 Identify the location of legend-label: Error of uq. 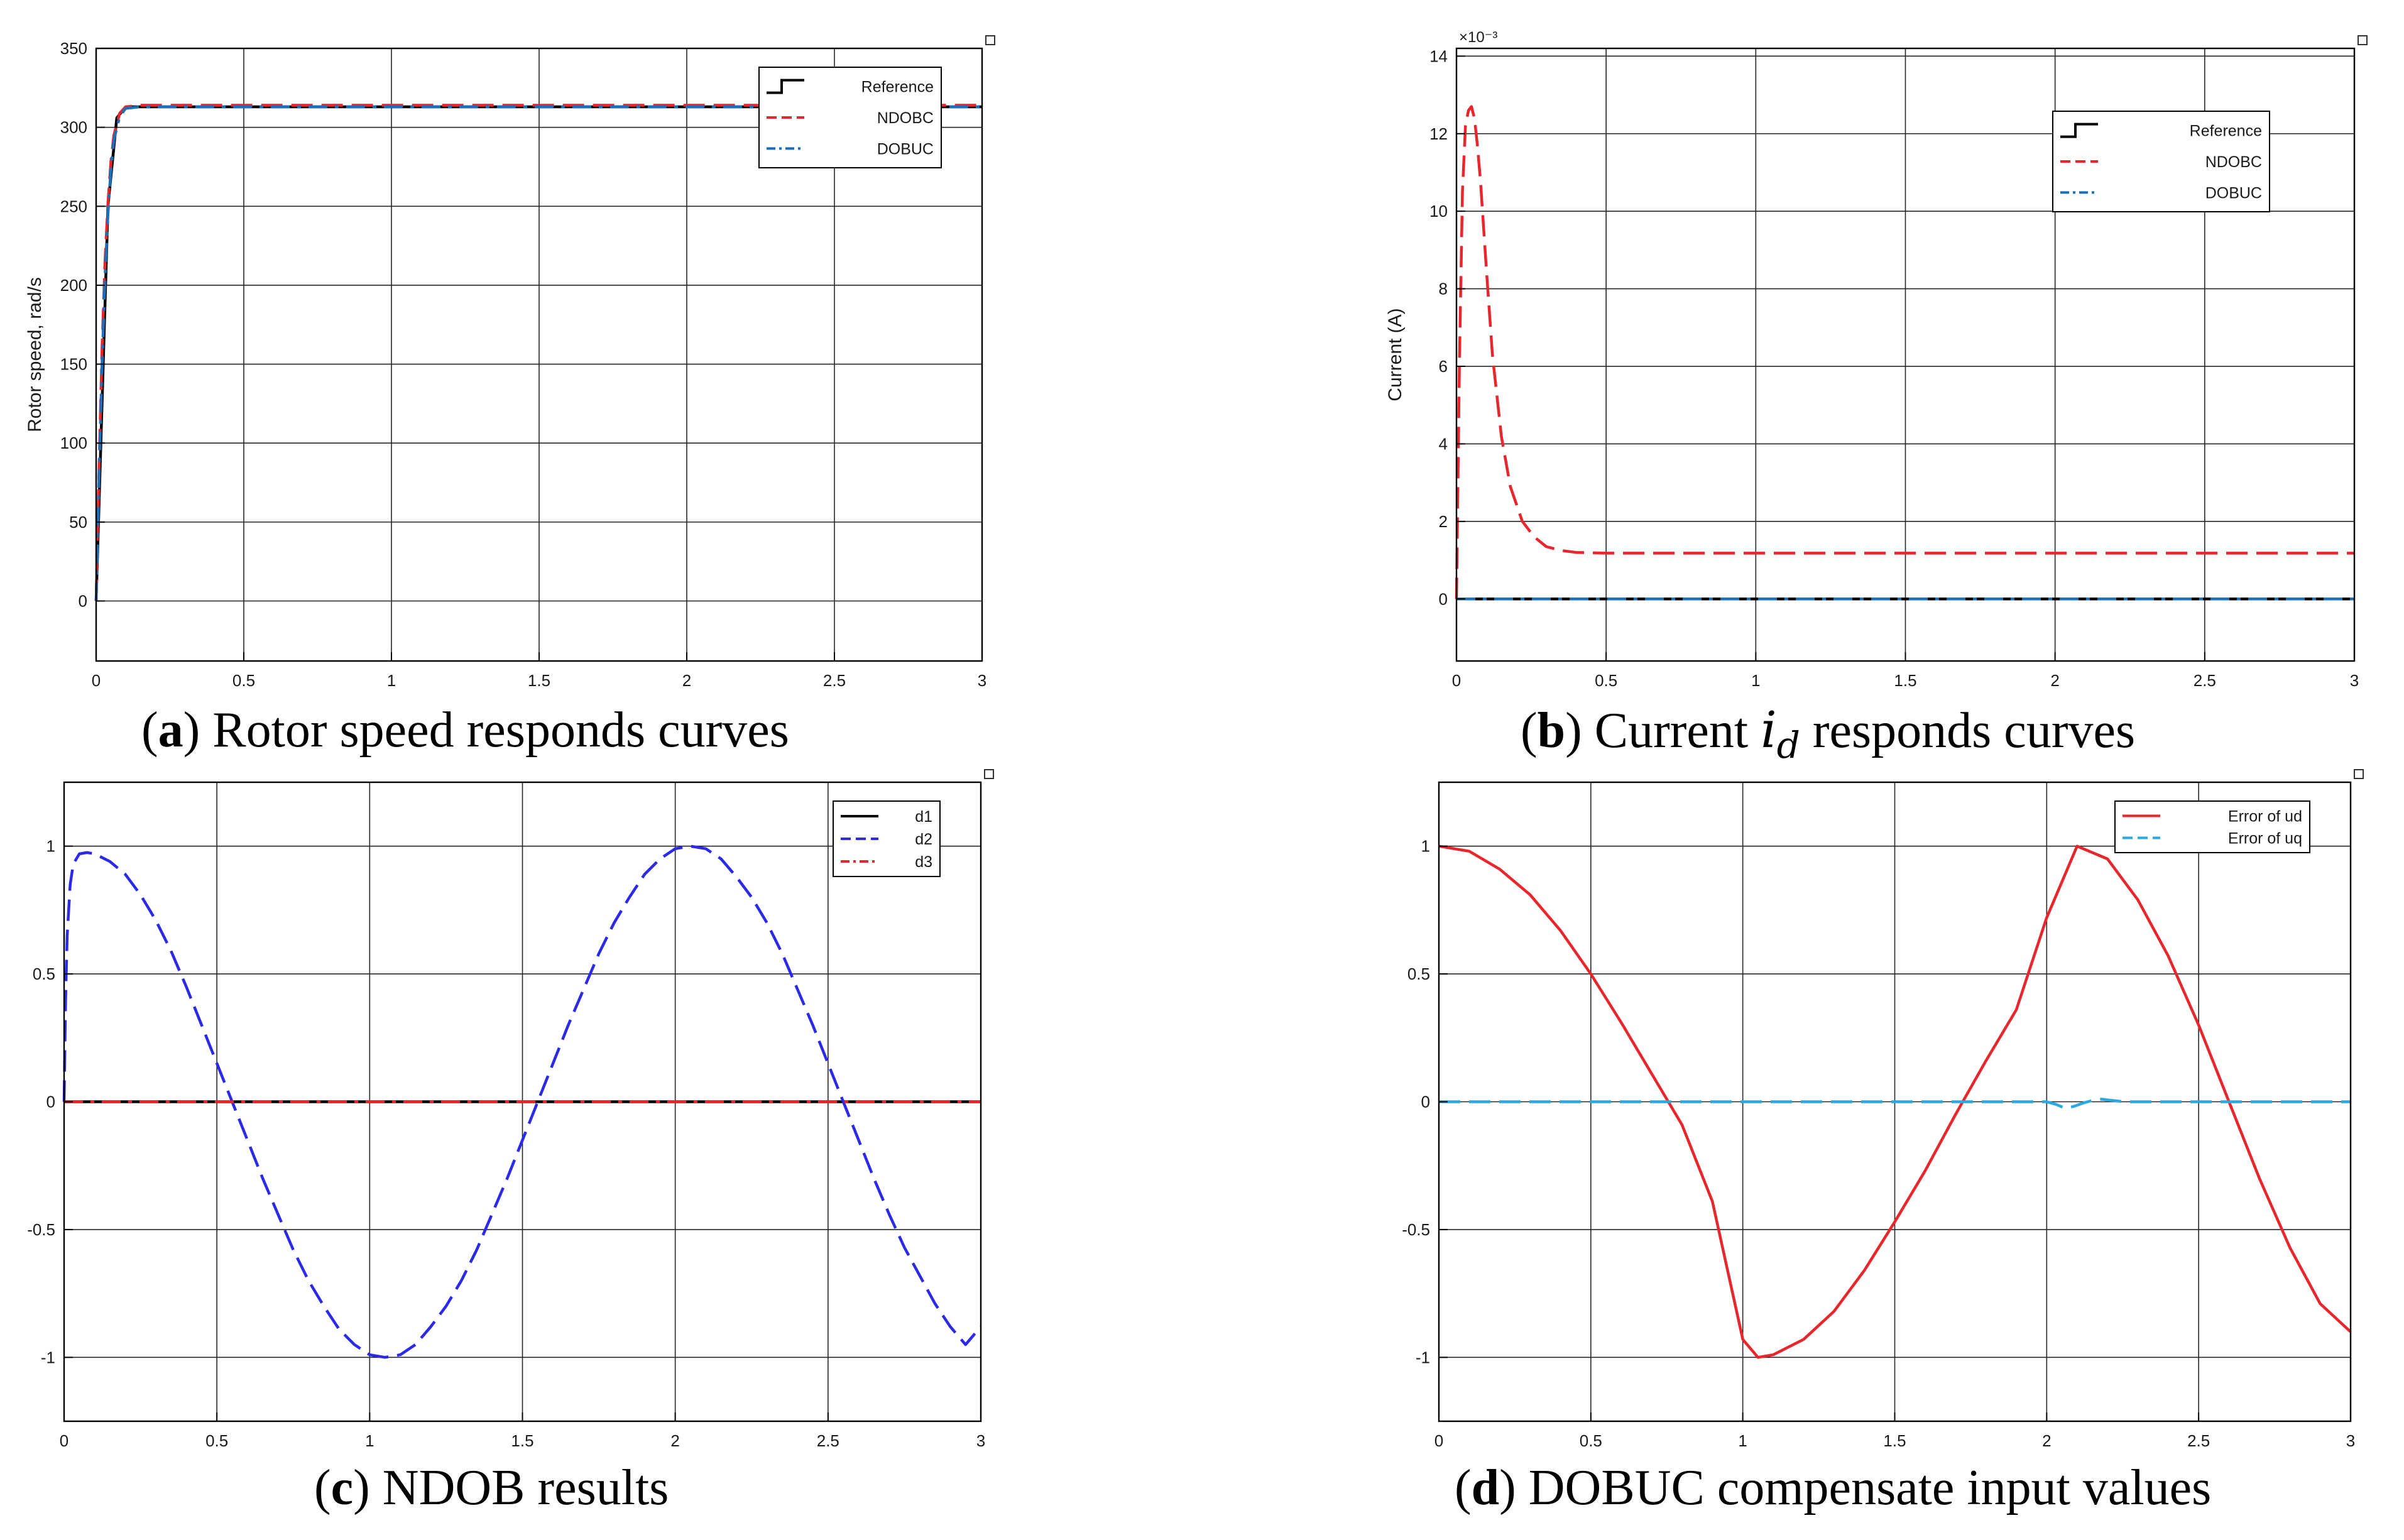
(2265, 839).